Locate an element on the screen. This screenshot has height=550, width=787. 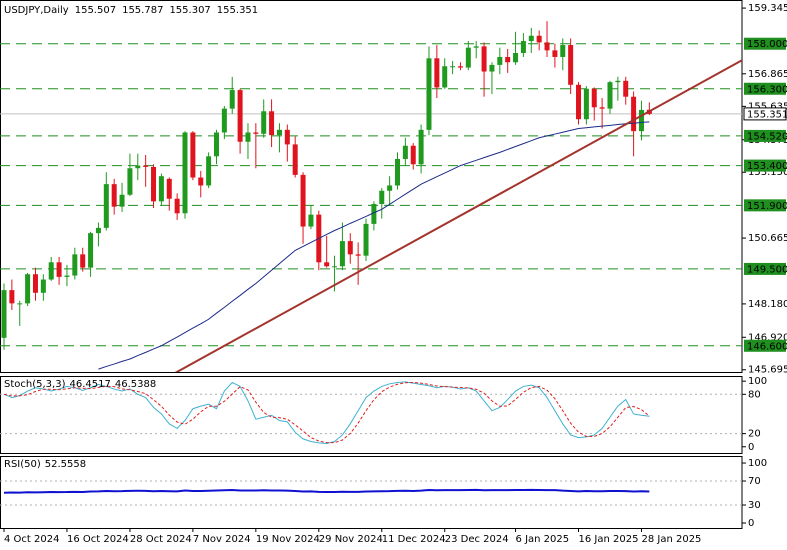
level-label: 153.400 is located at coordinates (767, 166).